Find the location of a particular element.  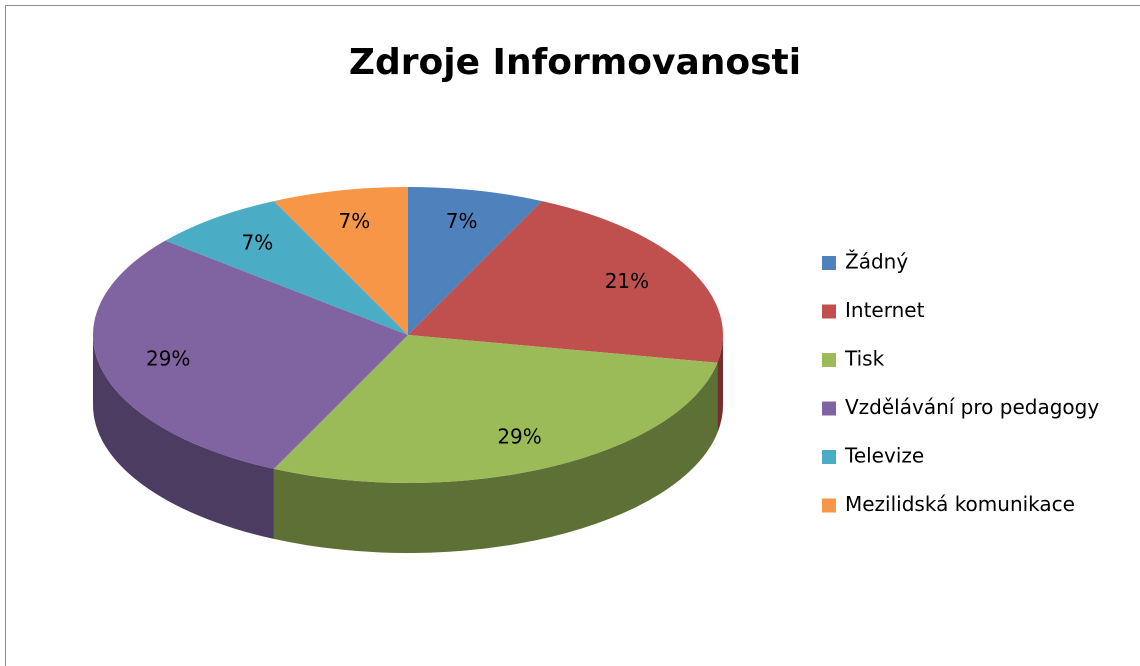

data-label: 21% is located at coordinates (627, 281).